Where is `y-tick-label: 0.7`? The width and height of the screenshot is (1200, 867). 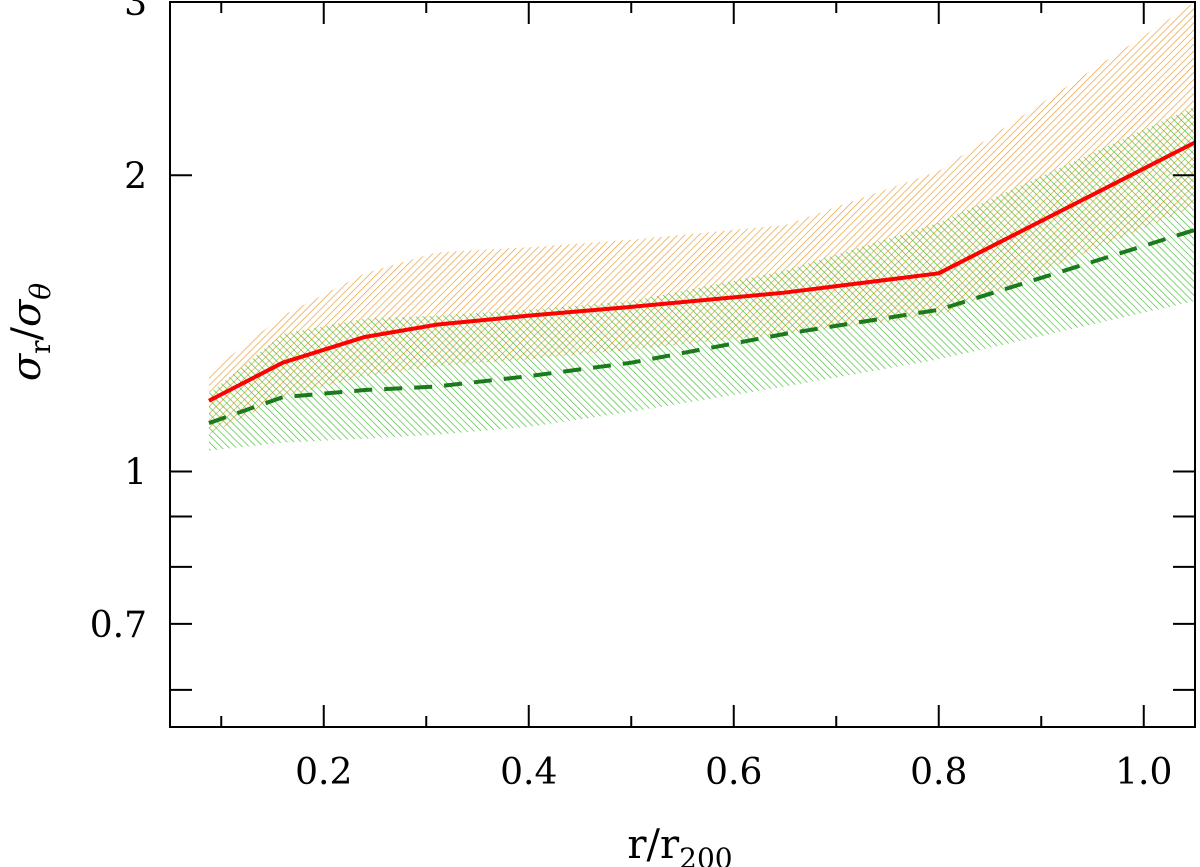
y-tick-label: 0.7 is located at coordinates (118, 625).